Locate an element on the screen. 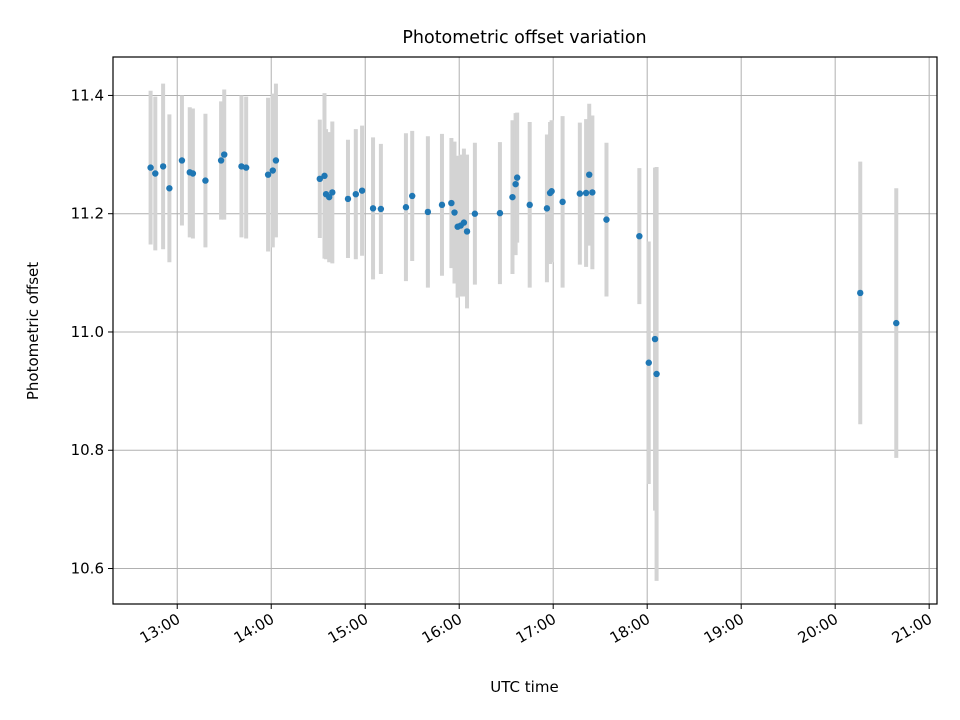 The image size is (960, 720). y-tick-label: 11.2 is located at coordinates (87, 214).